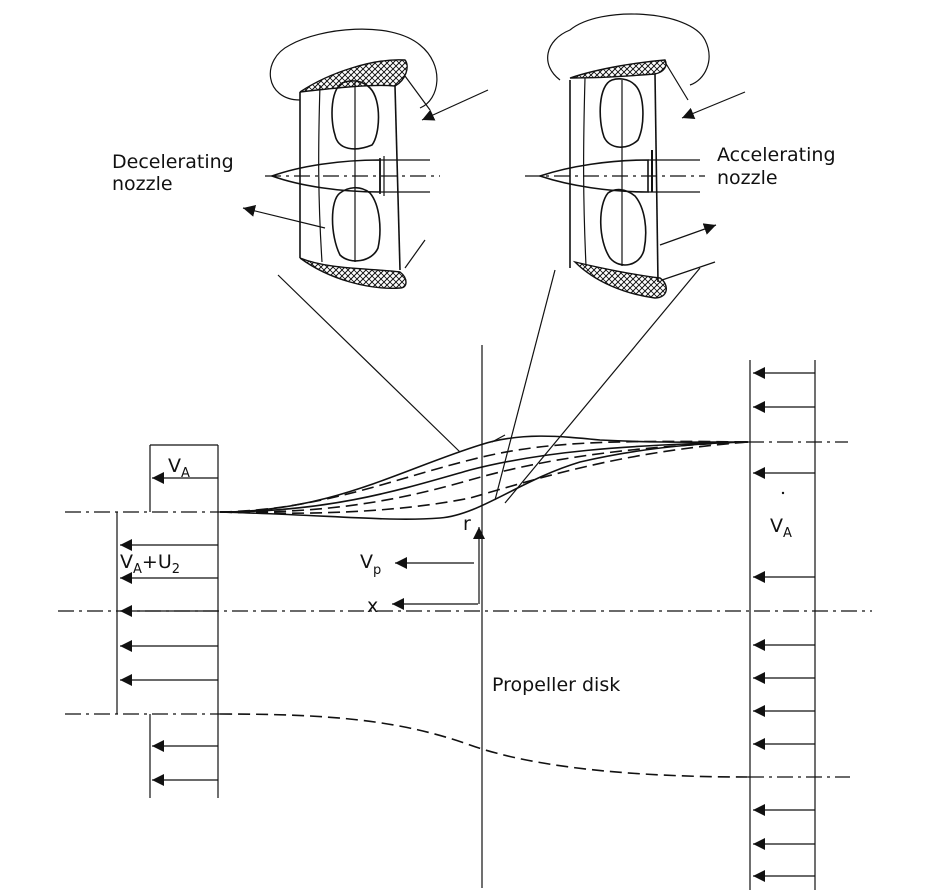  I want to click on accelerating-label-line2: nozzle, so click(747, 178).